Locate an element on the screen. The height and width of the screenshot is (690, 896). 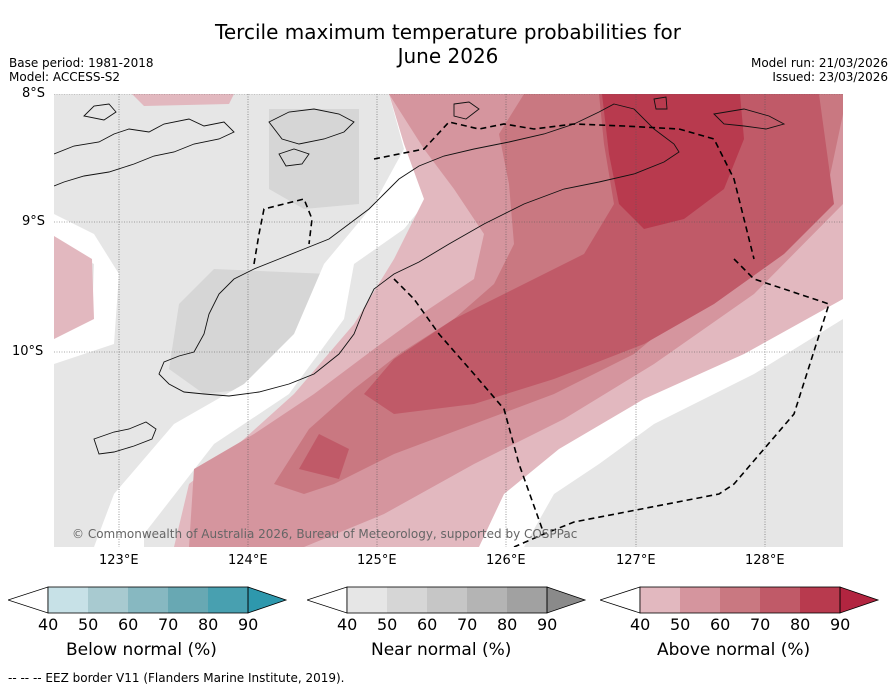
colorbar-above-normal-right-extension is located at coordinates (859, 600).